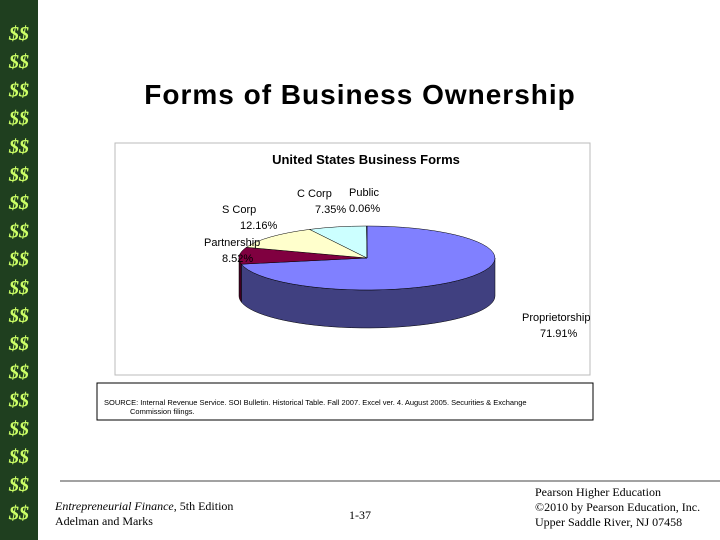 The image size is (720, 540). I want to click on publisher-line: Pearson Higher Education, so click(598, 492).